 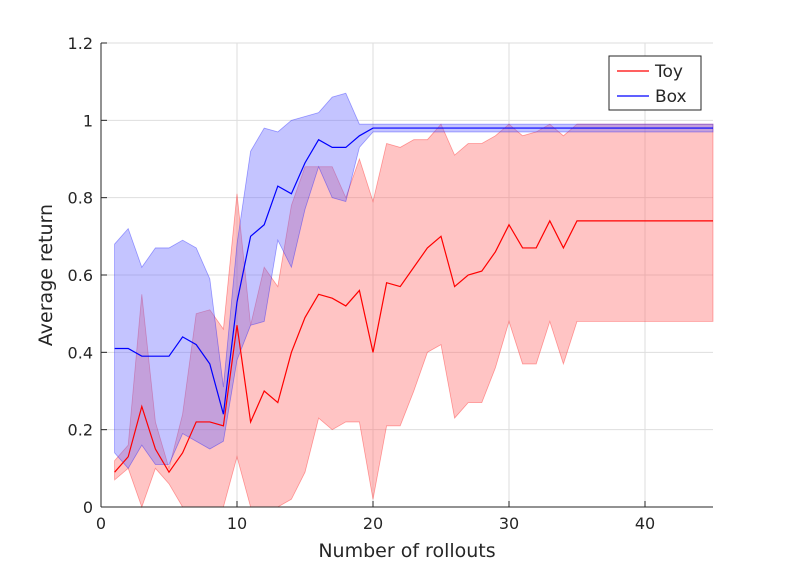 What do you see at coordinates (645, 523) in the screenshot?
I see `x-tick-label: 40` at bounding box center [645, 523].